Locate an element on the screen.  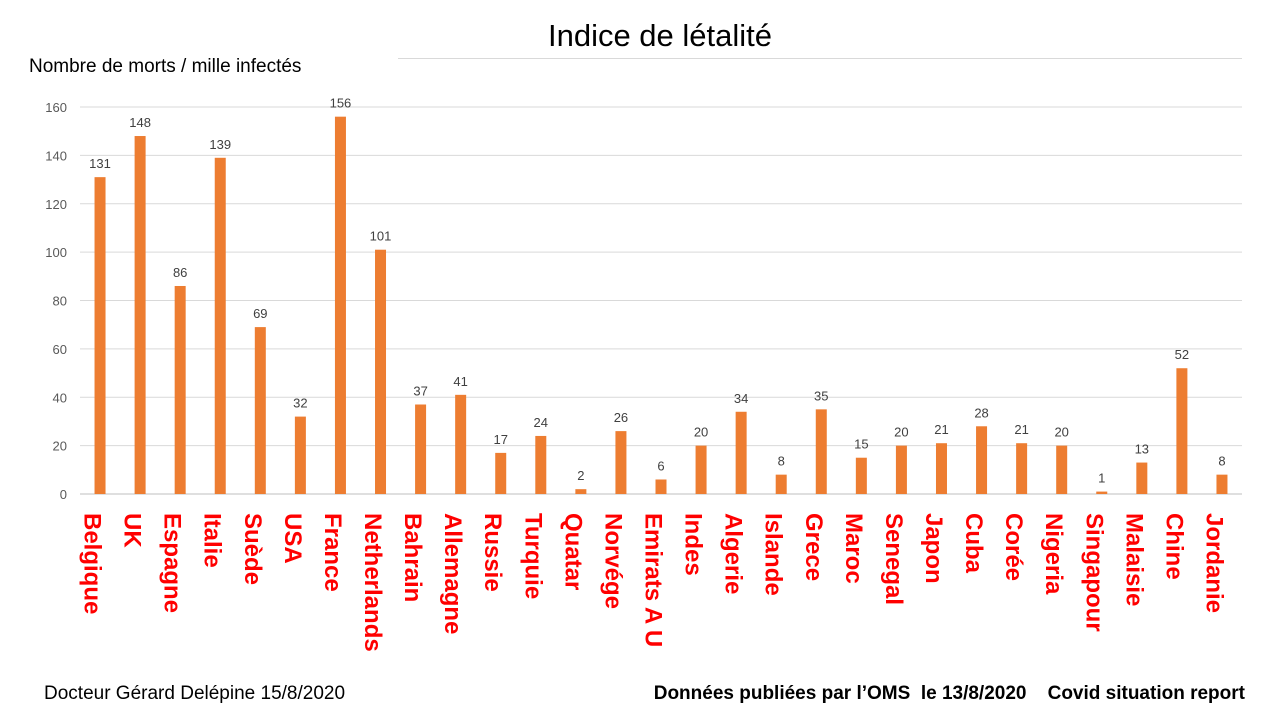
data-label: 26 is located at coordinates (621, 417).